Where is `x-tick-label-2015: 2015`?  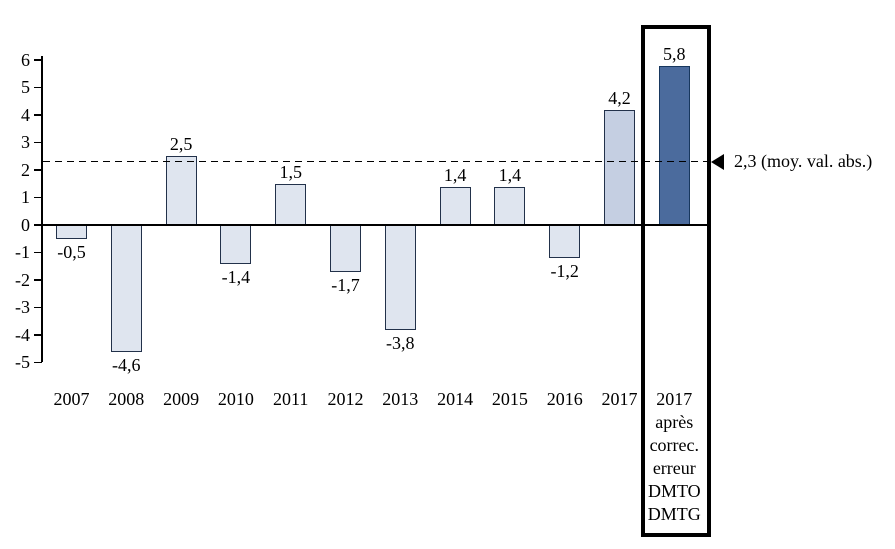 x-tick-label-2015: 2015 is located at coordinates (509, 399).